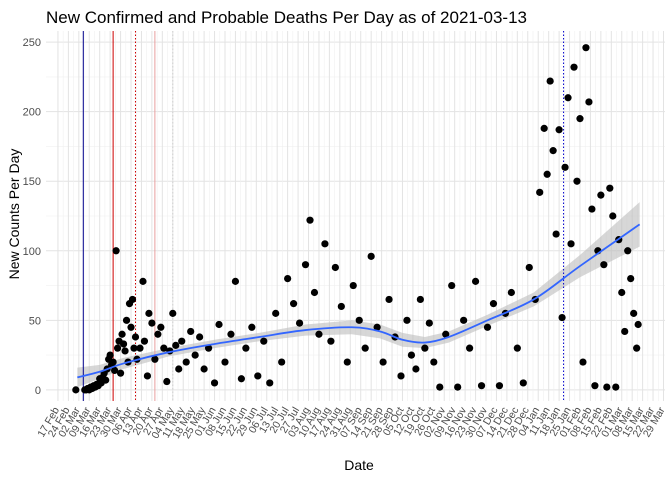 The width and height of the screenshot is (672, 480). Describe the element at coordinates (32, 182) in the screenshot. I see `y-tick-label: 150` at that location.